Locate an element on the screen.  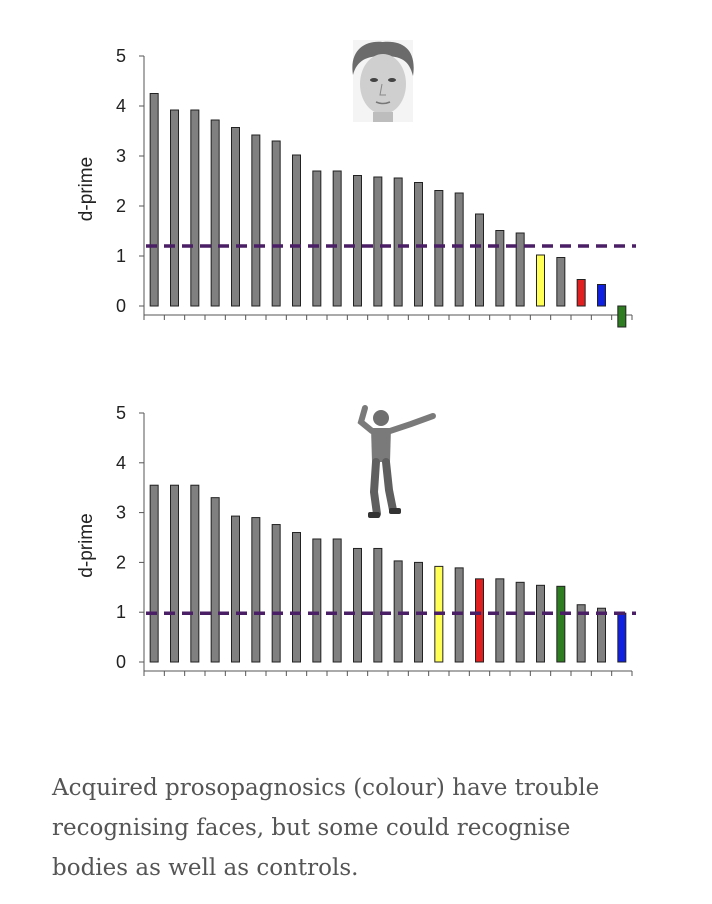
body-y-tick-label: 0 is located at coordinates (121, 662).